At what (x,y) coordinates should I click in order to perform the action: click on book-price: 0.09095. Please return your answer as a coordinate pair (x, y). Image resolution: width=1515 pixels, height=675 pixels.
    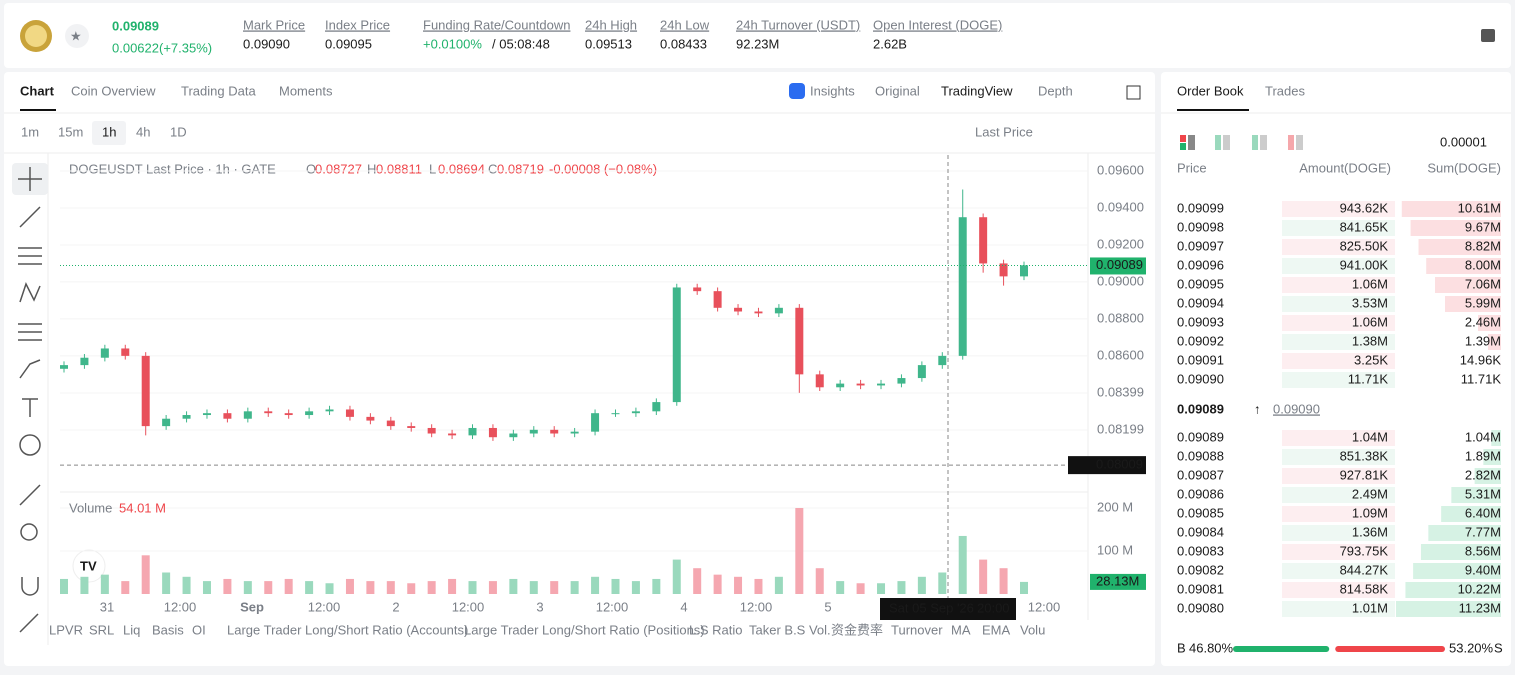
    Looking at the image, I should click on (1200, 283).